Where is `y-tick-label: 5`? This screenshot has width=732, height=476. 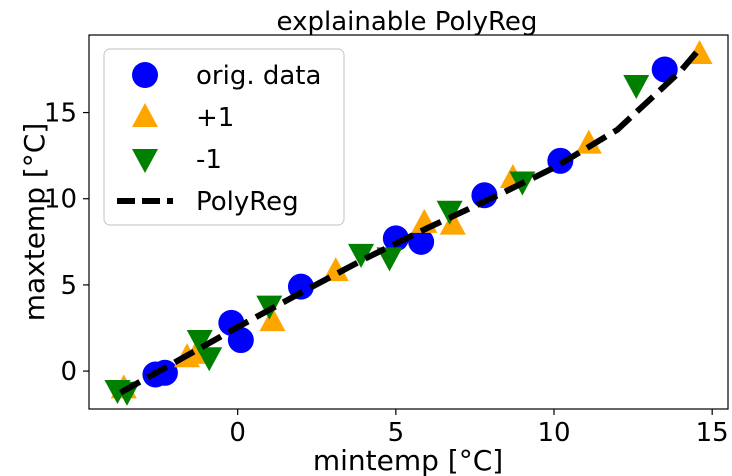 y-tick-label: 5 is located at coordinates (68, 286).